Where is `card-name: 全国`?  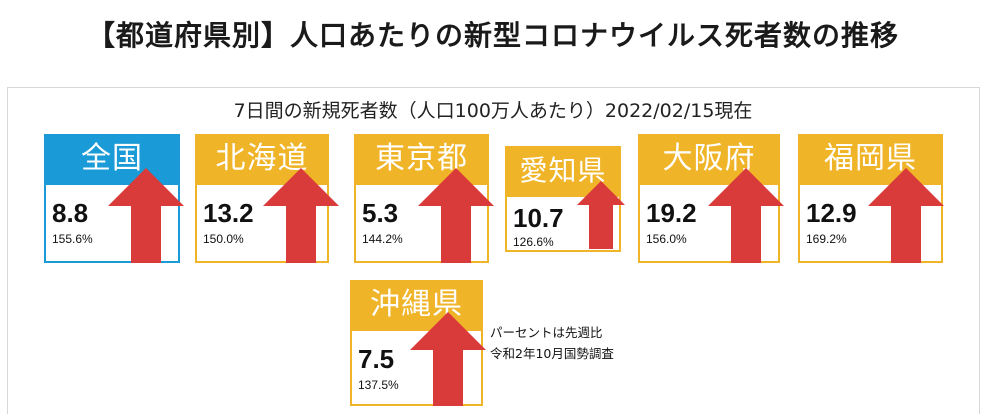 card-name: 全国 is located at coordinates (112, 160).